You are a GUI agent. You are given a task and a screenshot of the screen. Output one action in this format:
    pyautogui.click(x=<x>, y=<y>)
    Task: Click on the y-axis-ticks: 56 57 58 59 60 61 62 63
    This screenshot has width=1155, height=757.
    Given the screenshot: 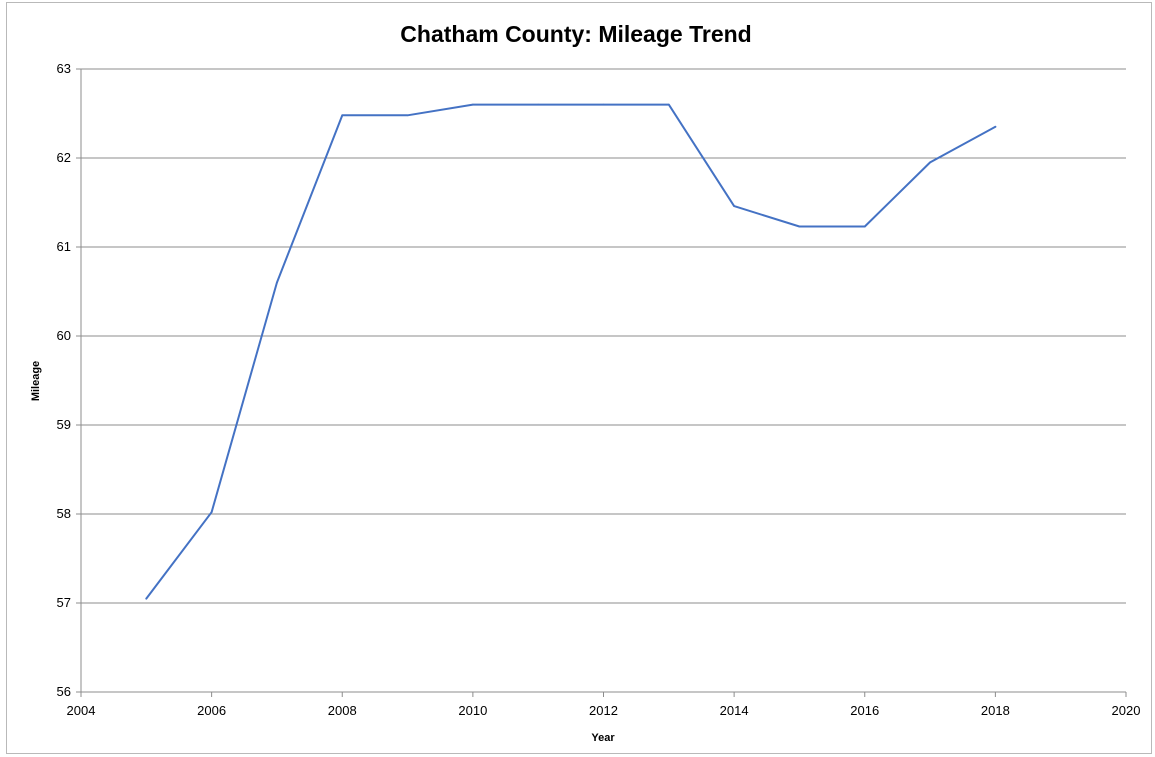 What is the action you would take?
    pyautogui.click(x=69, y=380)
    